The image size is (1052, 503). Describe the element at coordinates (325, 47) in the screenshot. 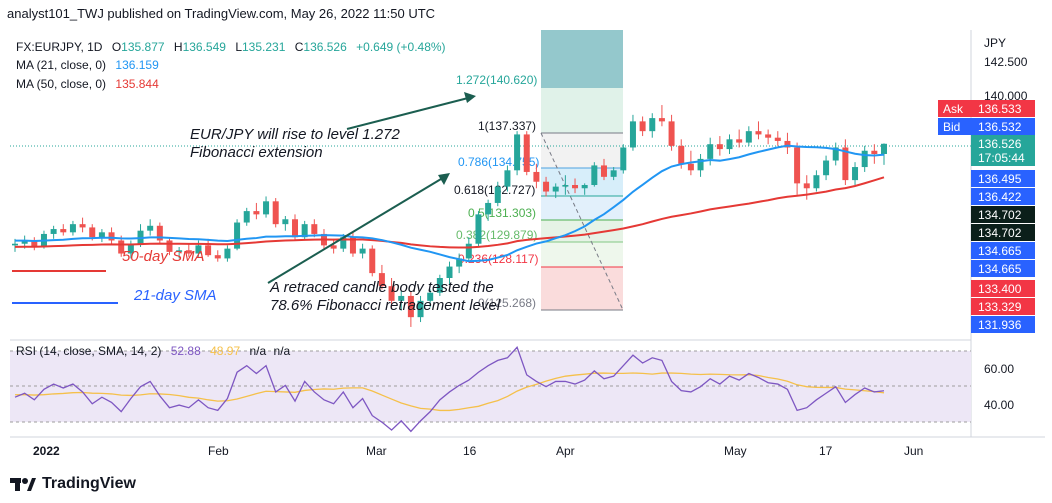

I see `close-value: 136.526` at that location.